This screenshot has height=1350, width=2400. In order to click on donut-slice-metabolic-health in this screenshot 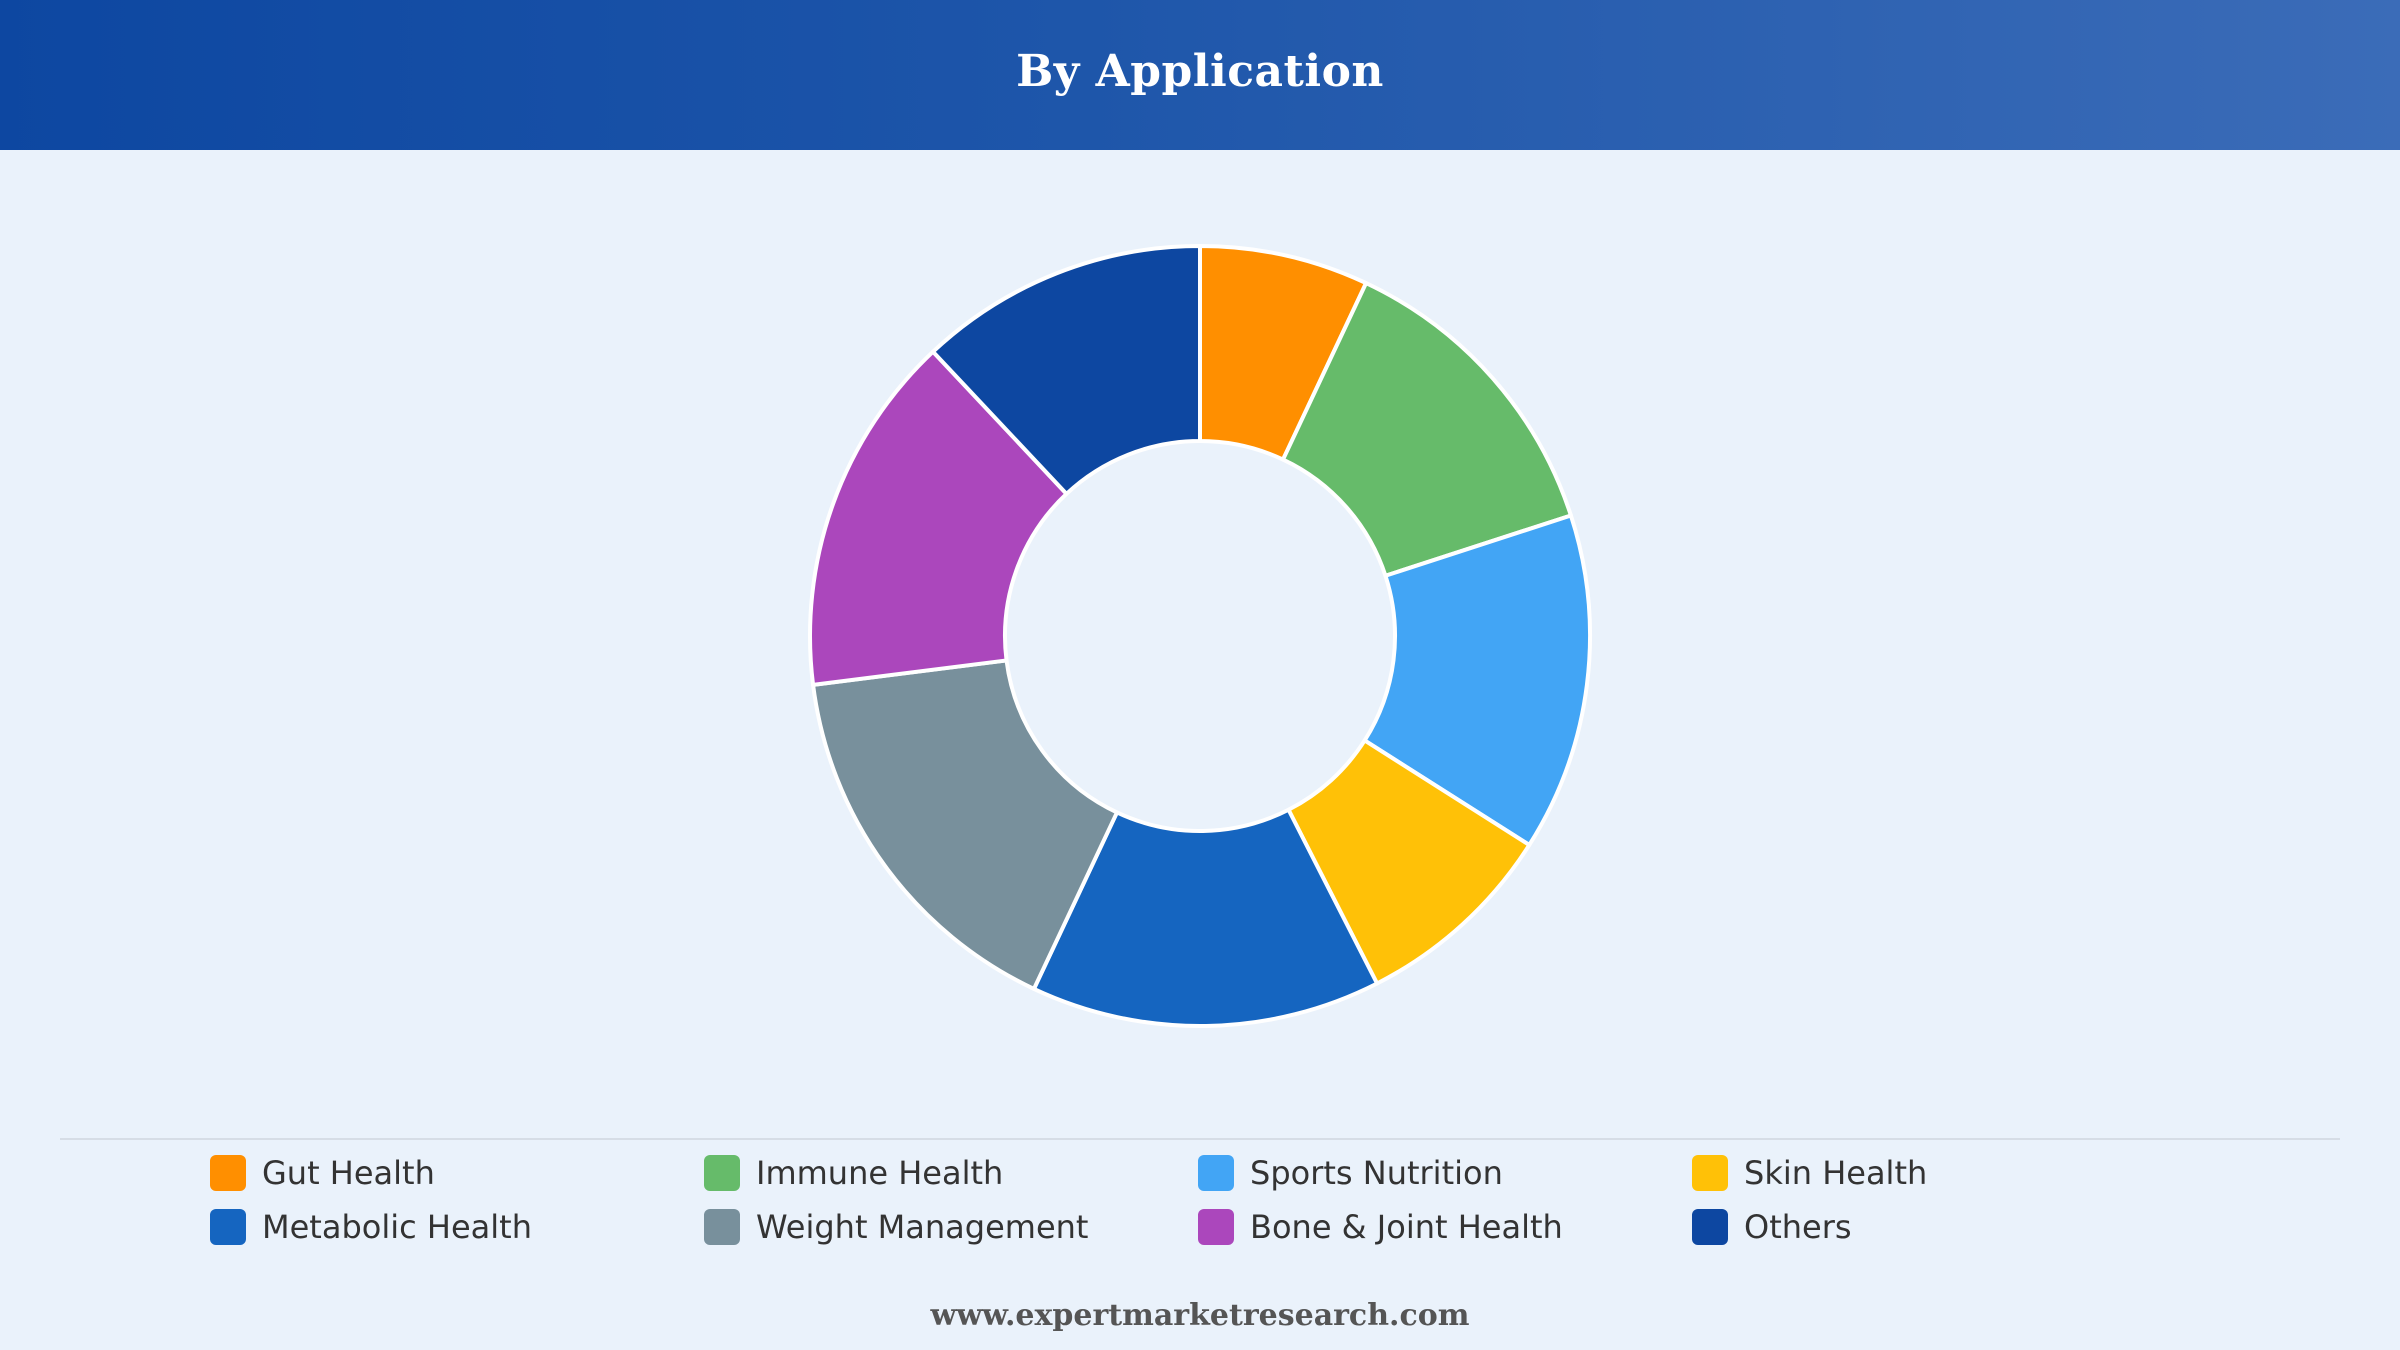, I will do `click(1205, 917)`.